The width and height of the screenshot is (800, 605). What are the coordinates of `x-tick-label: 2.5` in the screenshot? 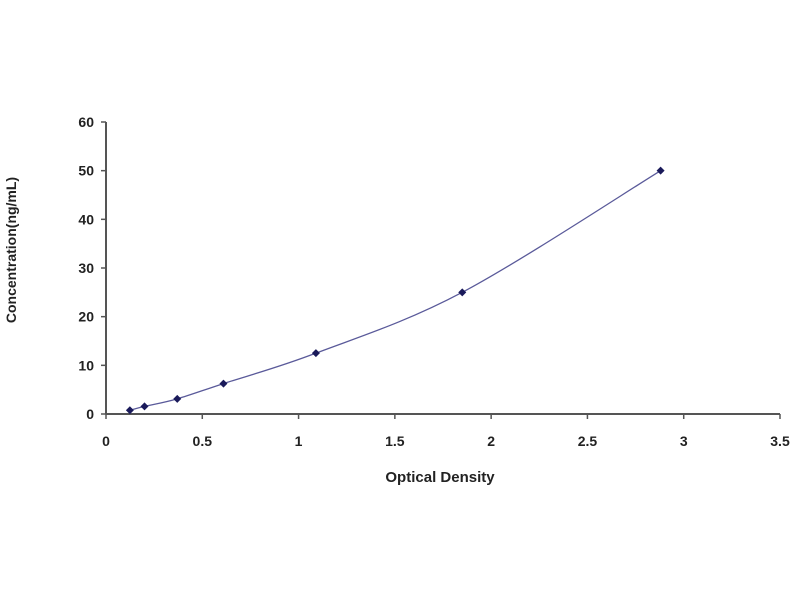 It's located at (588, 441).